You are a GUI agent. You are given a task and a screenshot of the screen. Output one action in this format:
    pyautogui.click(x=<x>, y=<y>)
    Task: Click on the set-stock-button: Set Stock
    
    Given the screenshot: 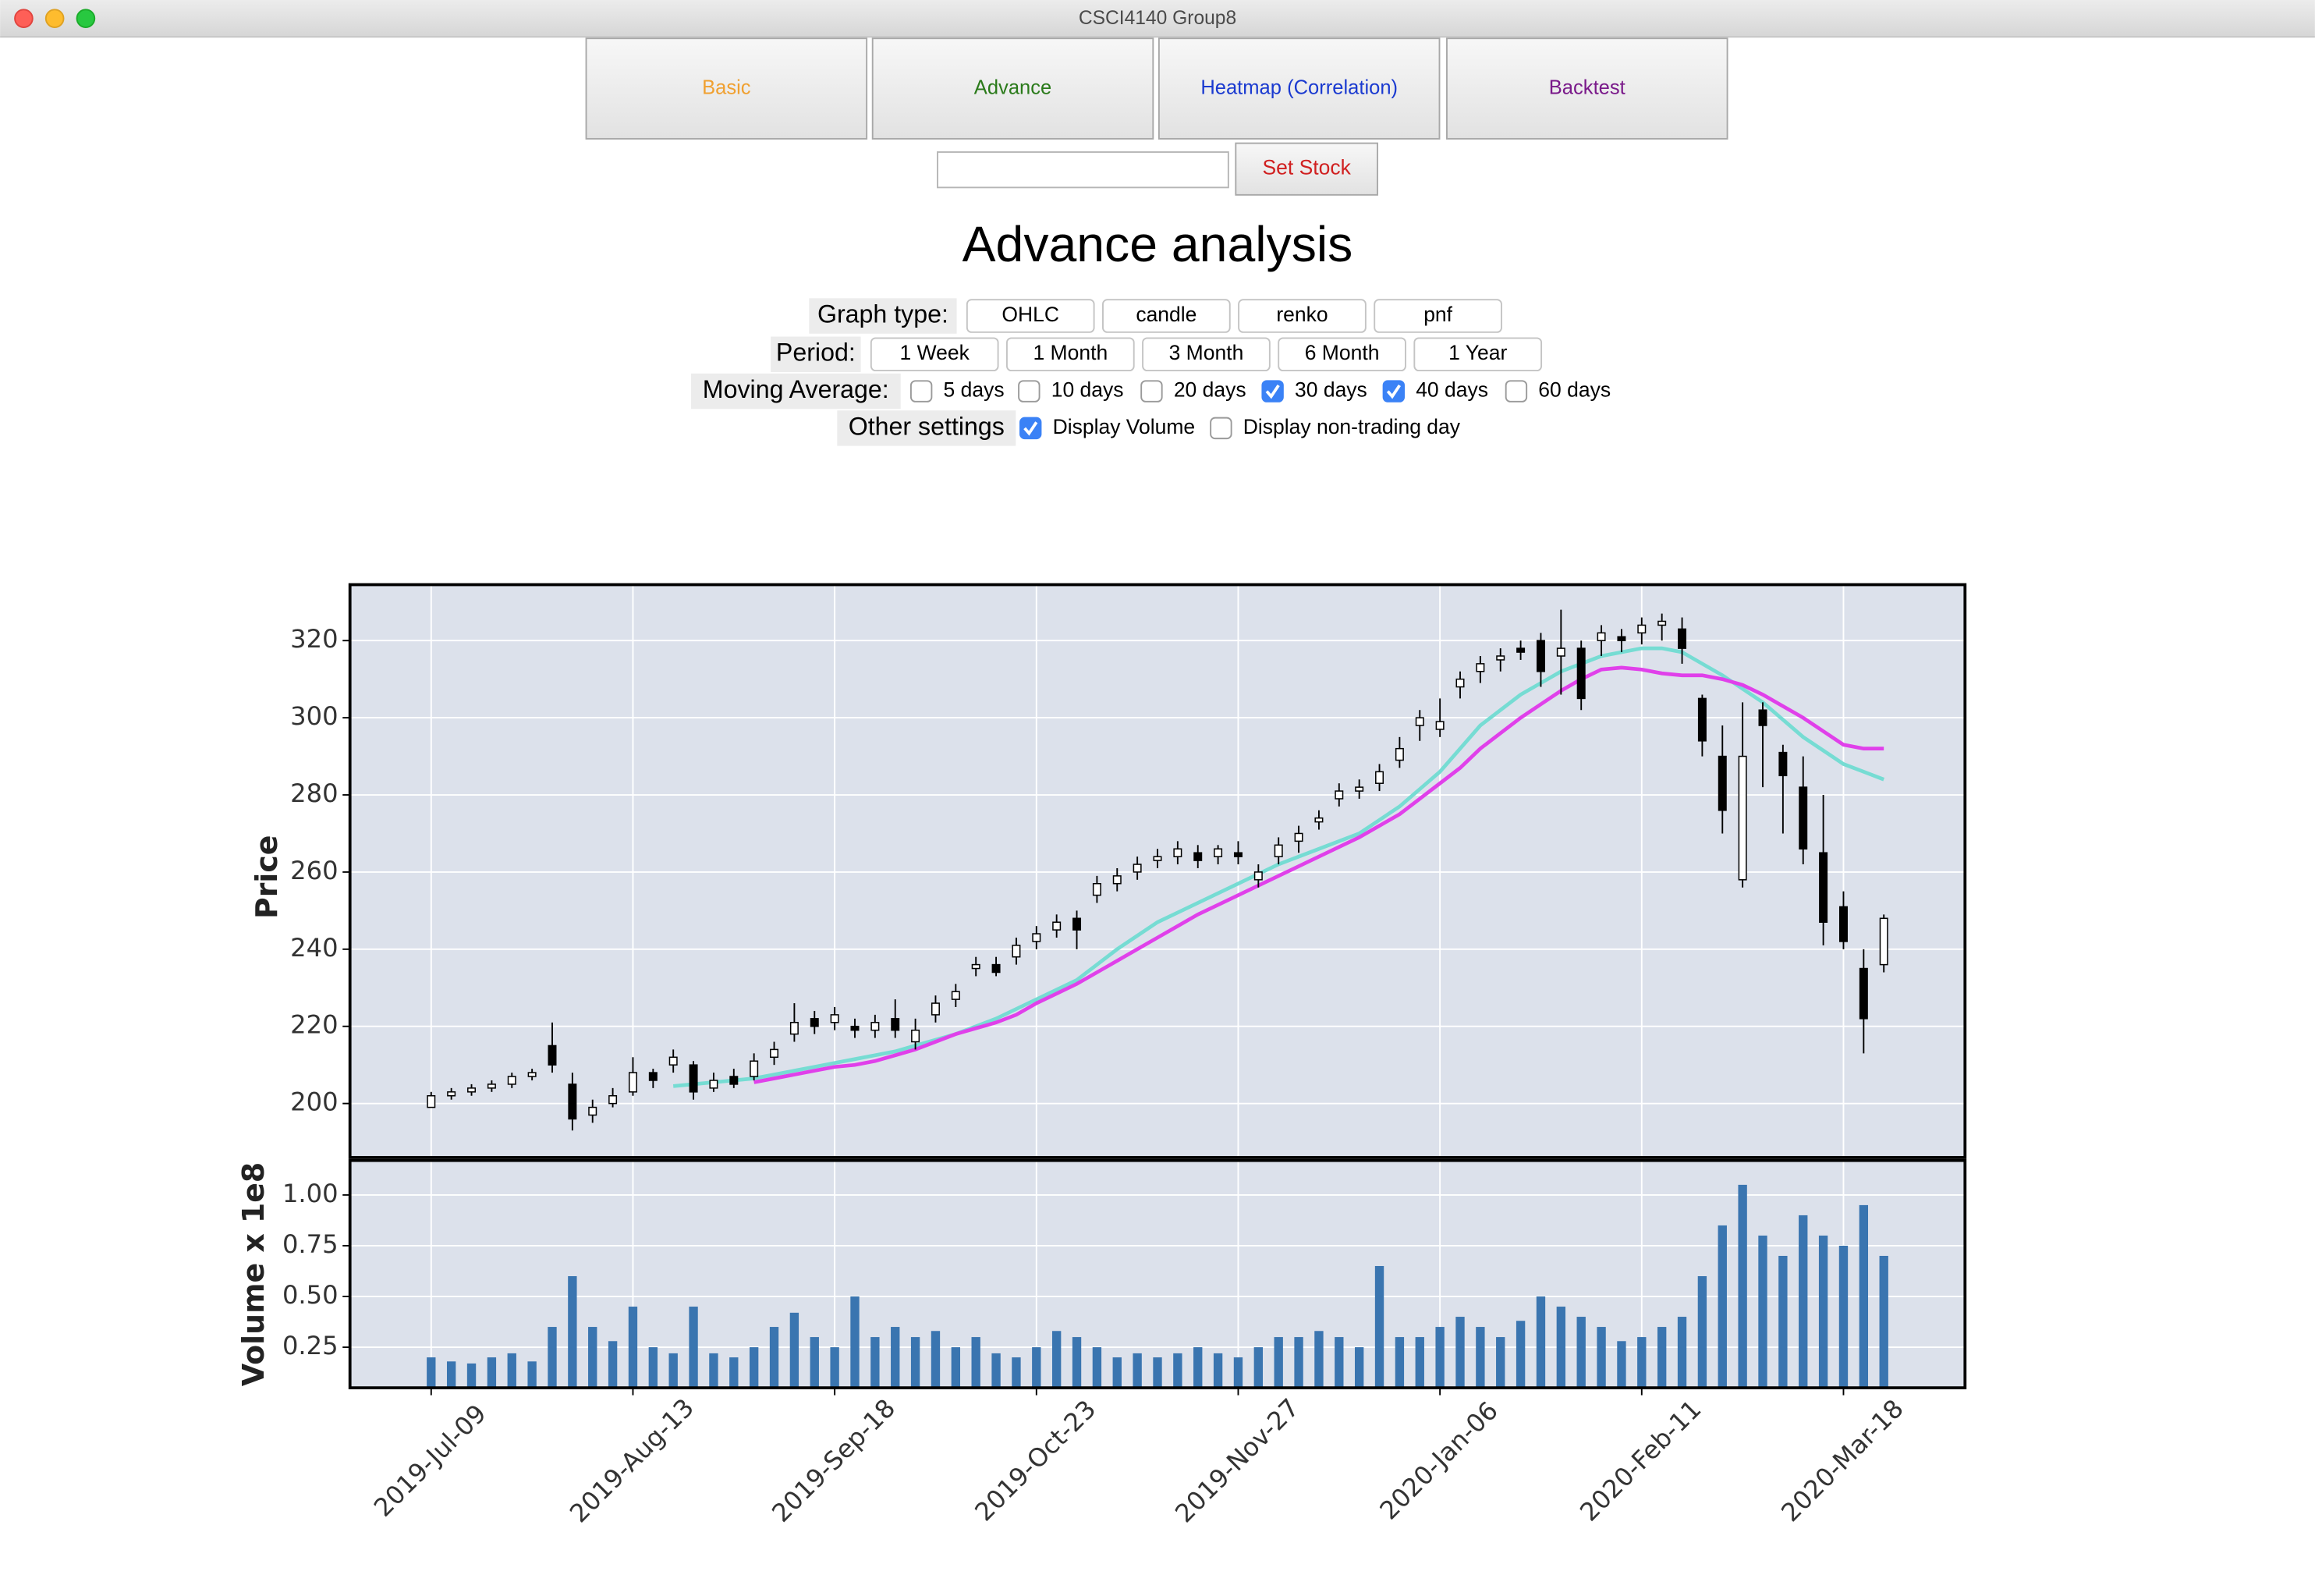 What is the action you would take?
    pyautogui.click(x=1306, y=169)
    